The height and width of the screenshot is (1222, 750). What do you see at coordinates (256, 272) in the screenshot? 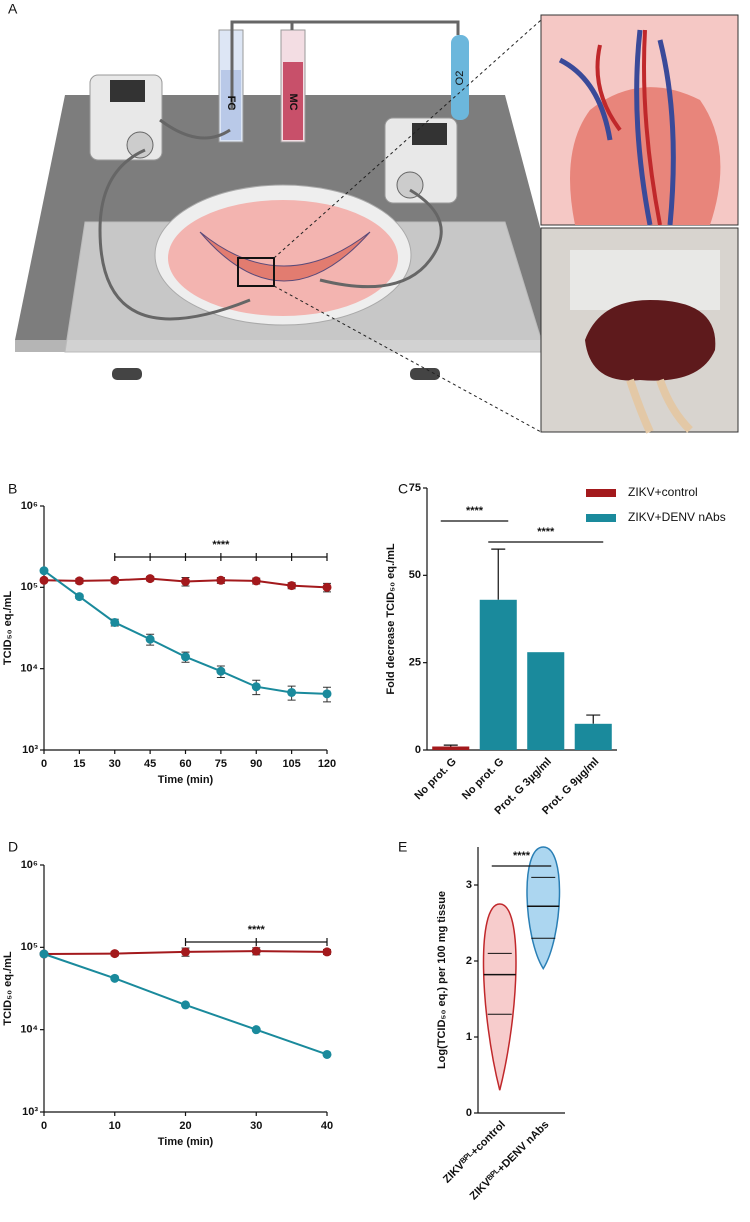
I see `zoom-box` at bounding box center [256, 272].